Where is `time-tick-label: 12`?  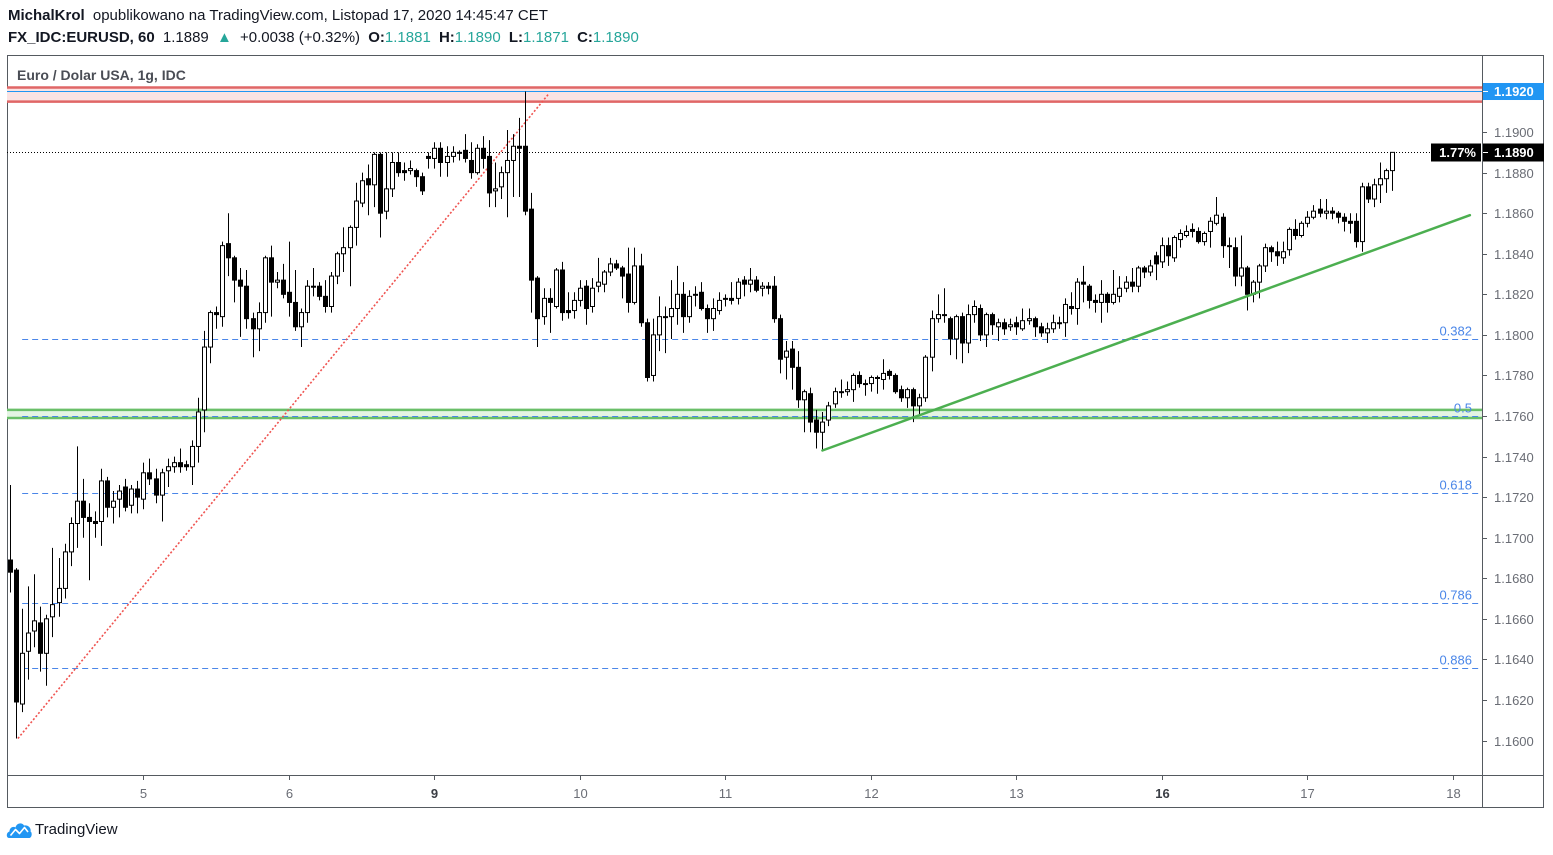
time-tick-label: 12 is located at coordinates (871, 793).